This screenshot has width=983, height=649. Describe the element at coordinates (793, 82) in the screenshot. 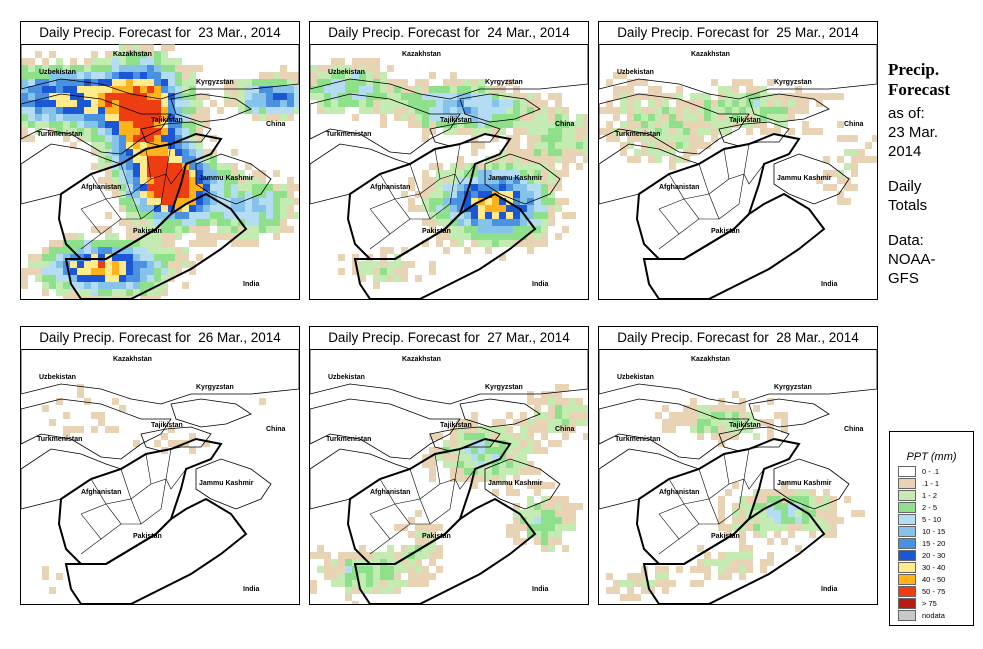

I see `map-label-kyrgyzstan: Kyrgyzstan` at that location.